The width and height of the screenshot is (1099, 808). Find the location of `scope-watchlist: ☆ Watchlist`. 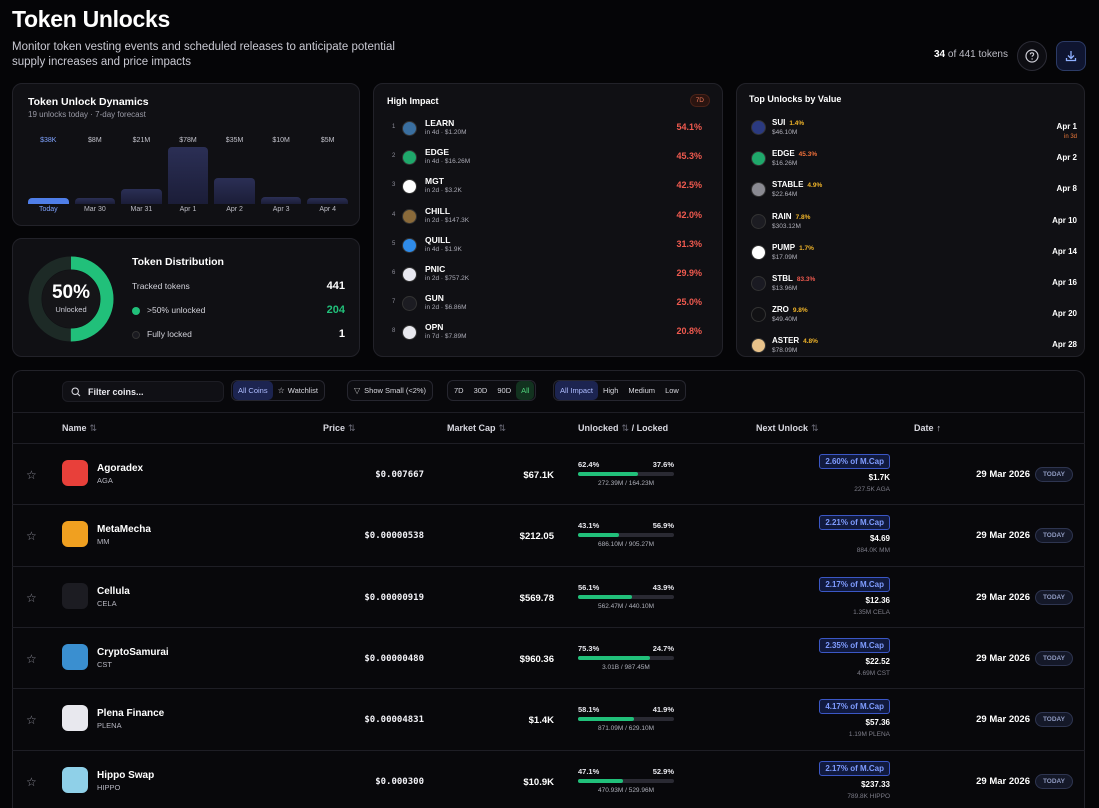

scope-watchlist: ☆ Watchlist is located at coordinates (298, 390).